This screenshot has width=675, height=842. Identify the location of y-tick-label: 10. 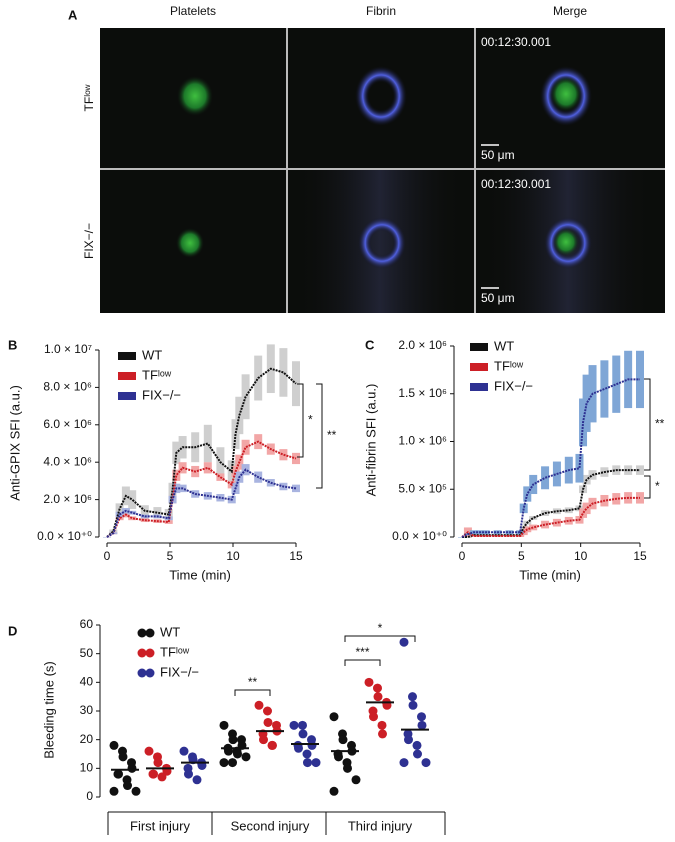
(87, 768).